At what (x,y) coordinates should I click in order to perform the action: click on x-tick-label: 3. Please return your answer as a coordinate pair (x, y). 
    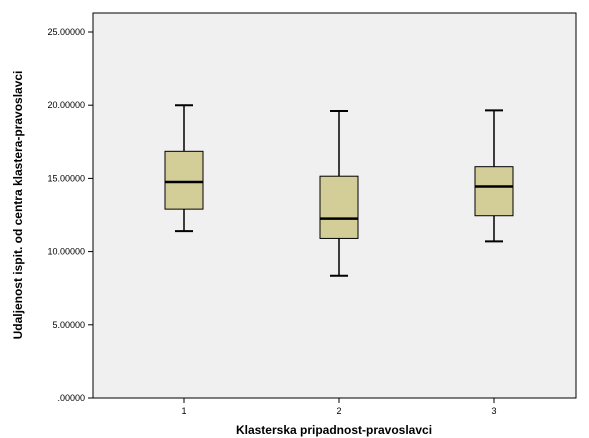
    Looking at the image, I should click on (493, 411).